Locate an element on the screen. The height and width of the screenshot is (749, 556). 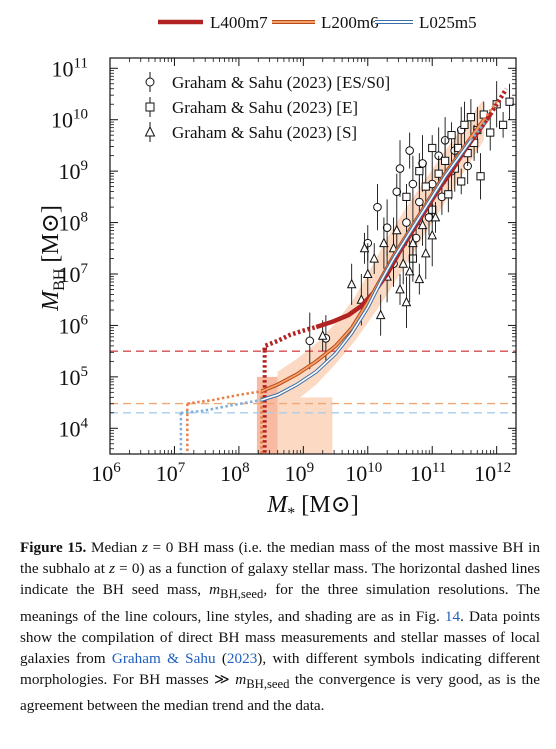
y-tick-label: 10⁴ is located at coordinates (74, 428).